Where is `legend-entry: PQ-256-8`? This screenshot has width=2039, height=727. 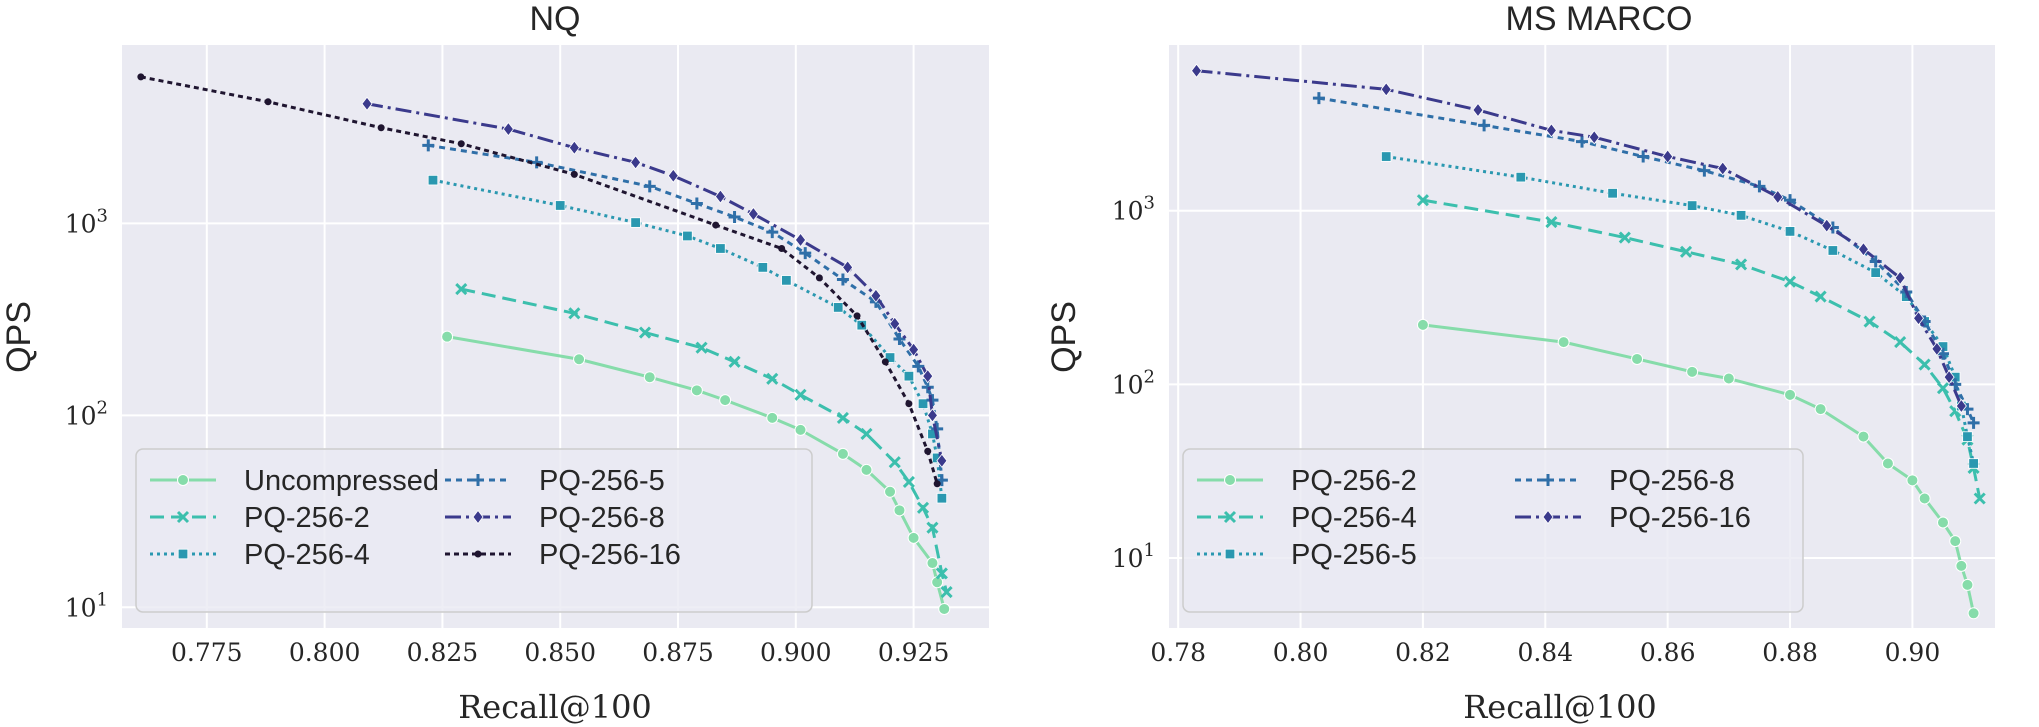
legend-entry: PQ-256-8 is located at coordinates (555, 518).